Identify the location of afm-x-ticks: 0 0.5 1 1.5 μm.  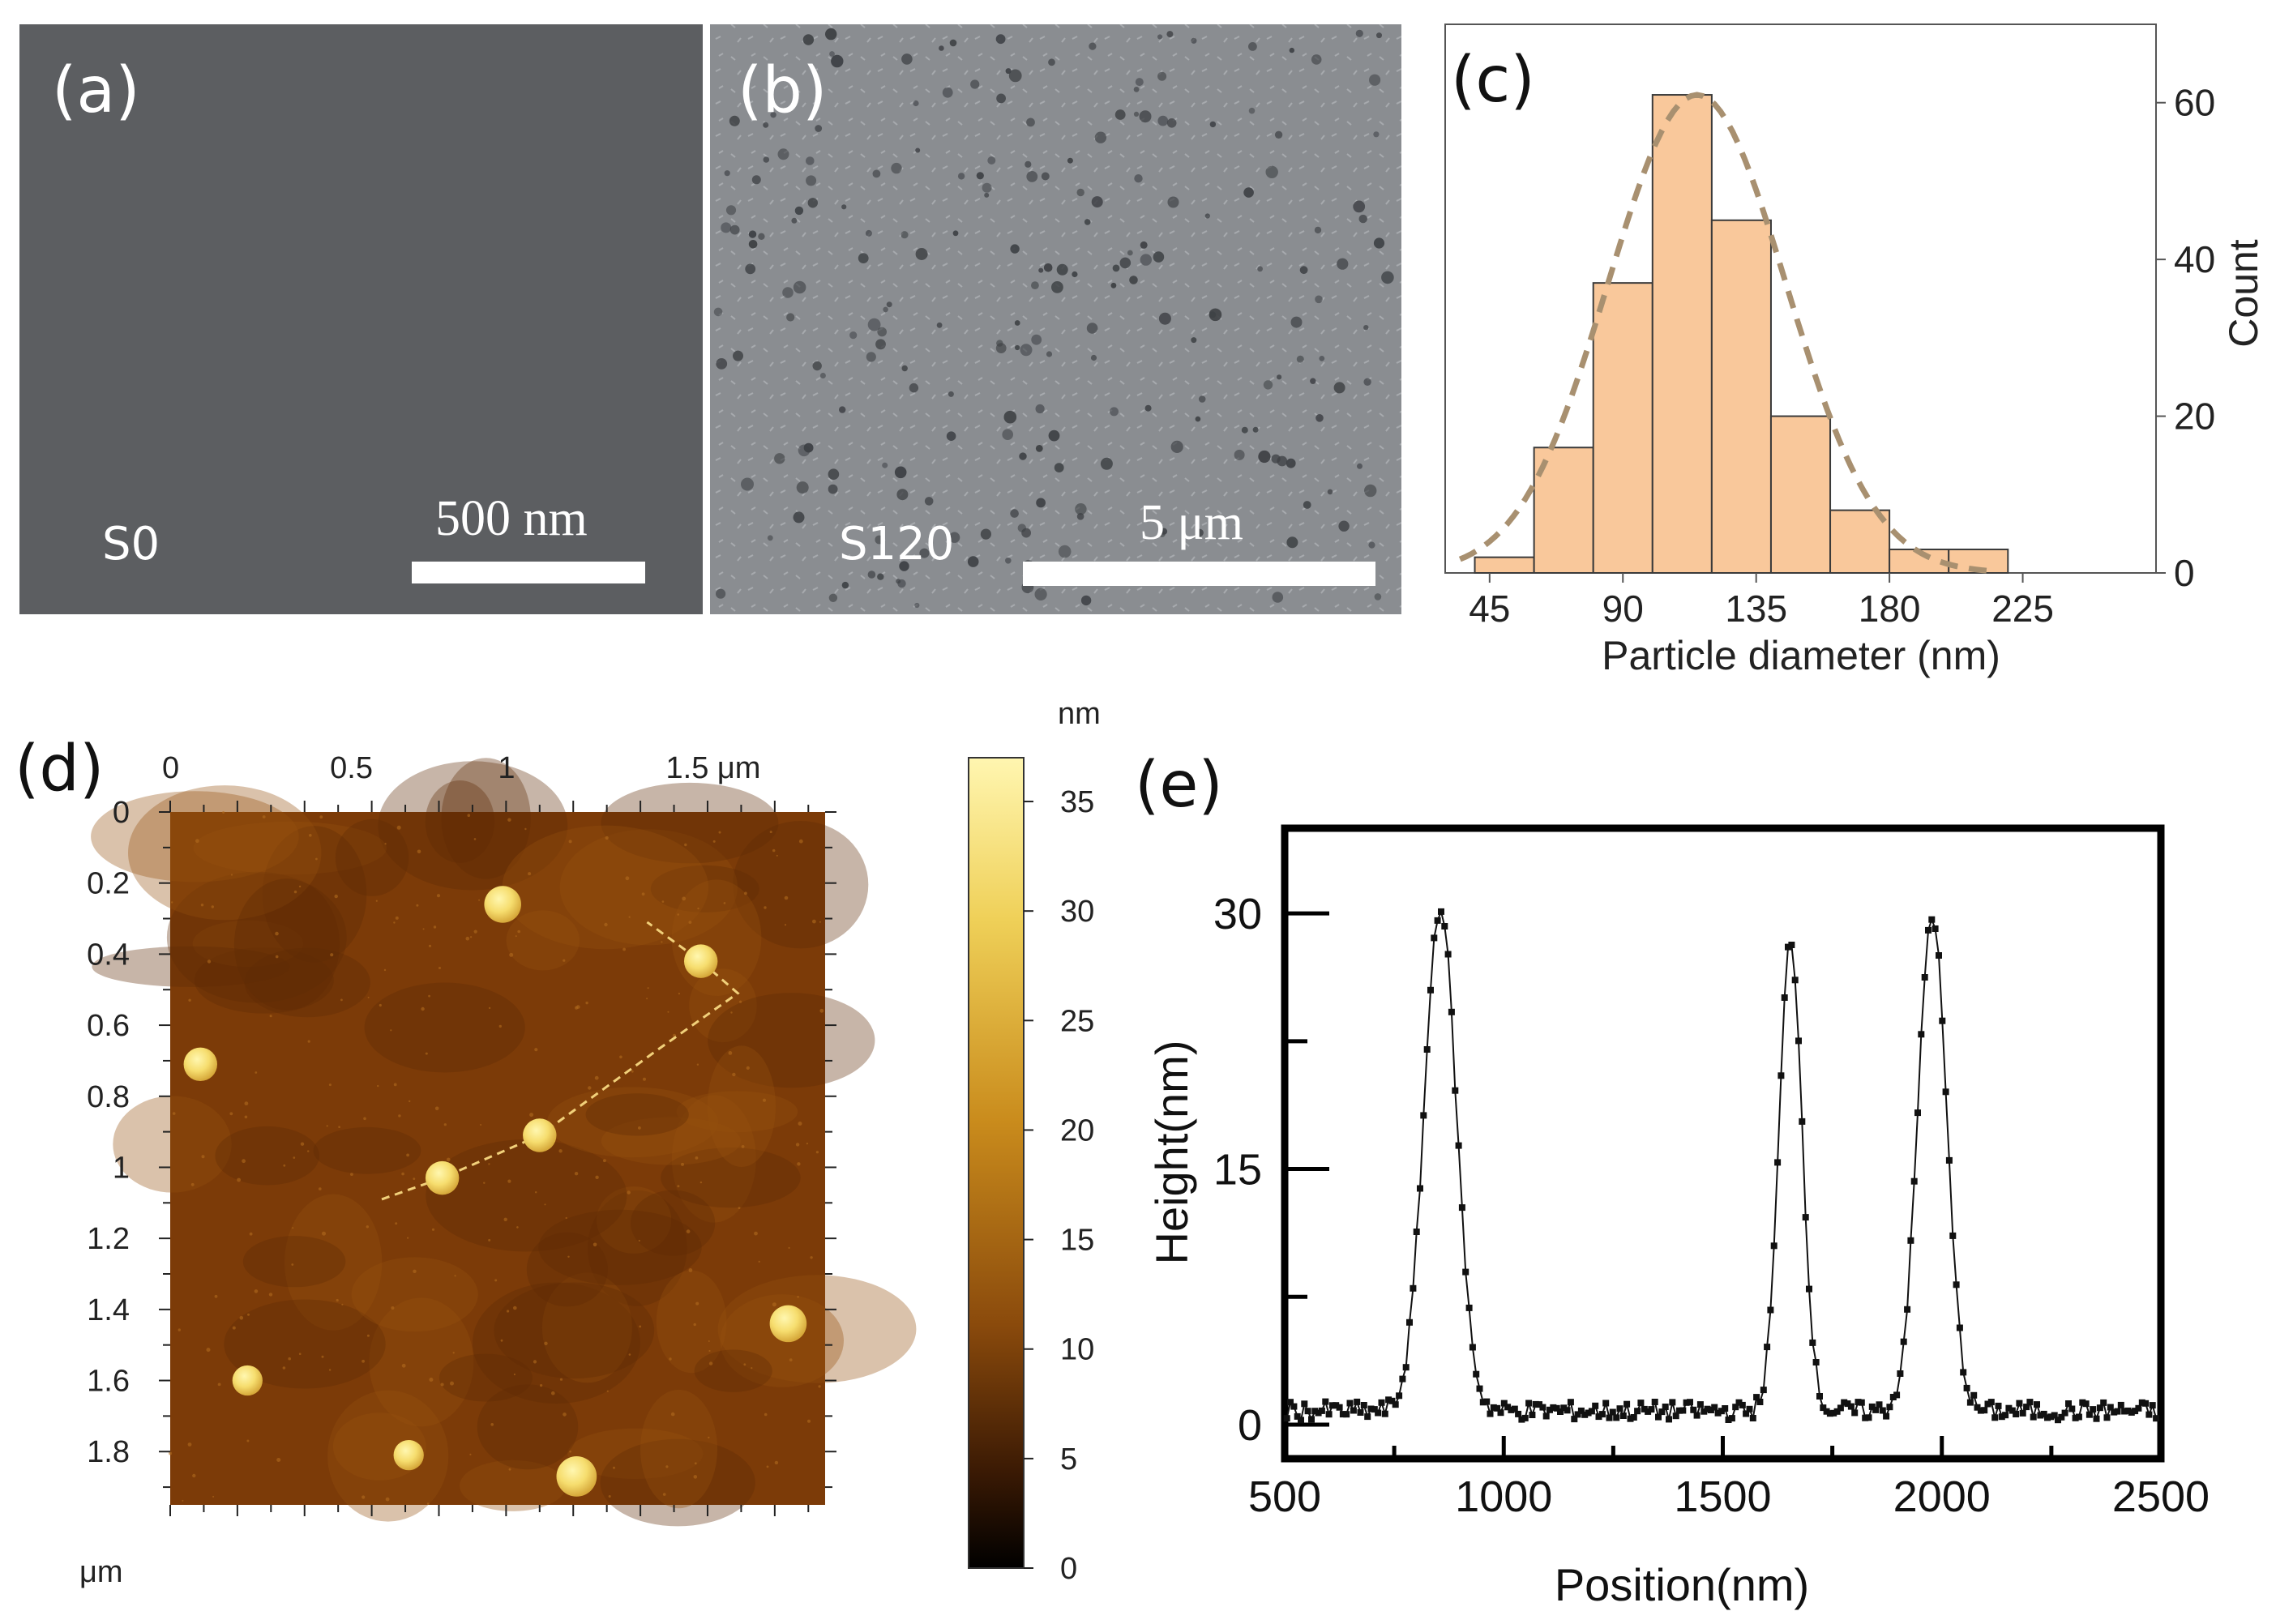
(461, 768).